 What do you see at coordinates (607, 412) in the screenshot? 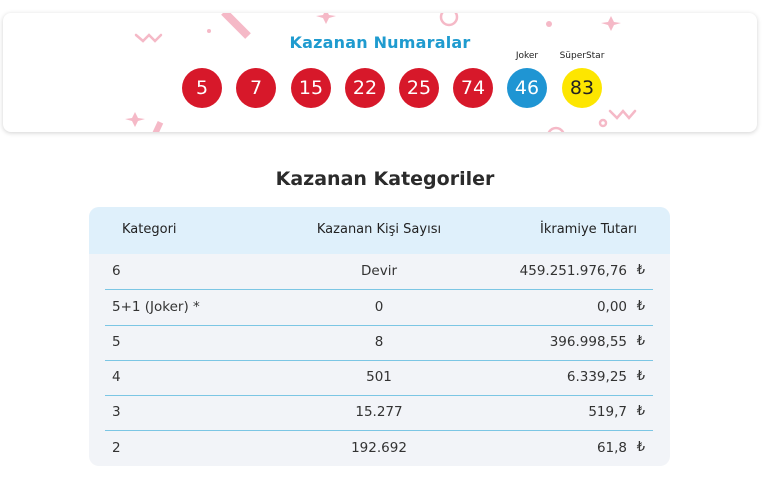
I see `prize-cell: 519,7` at bounding box center [607, 412].